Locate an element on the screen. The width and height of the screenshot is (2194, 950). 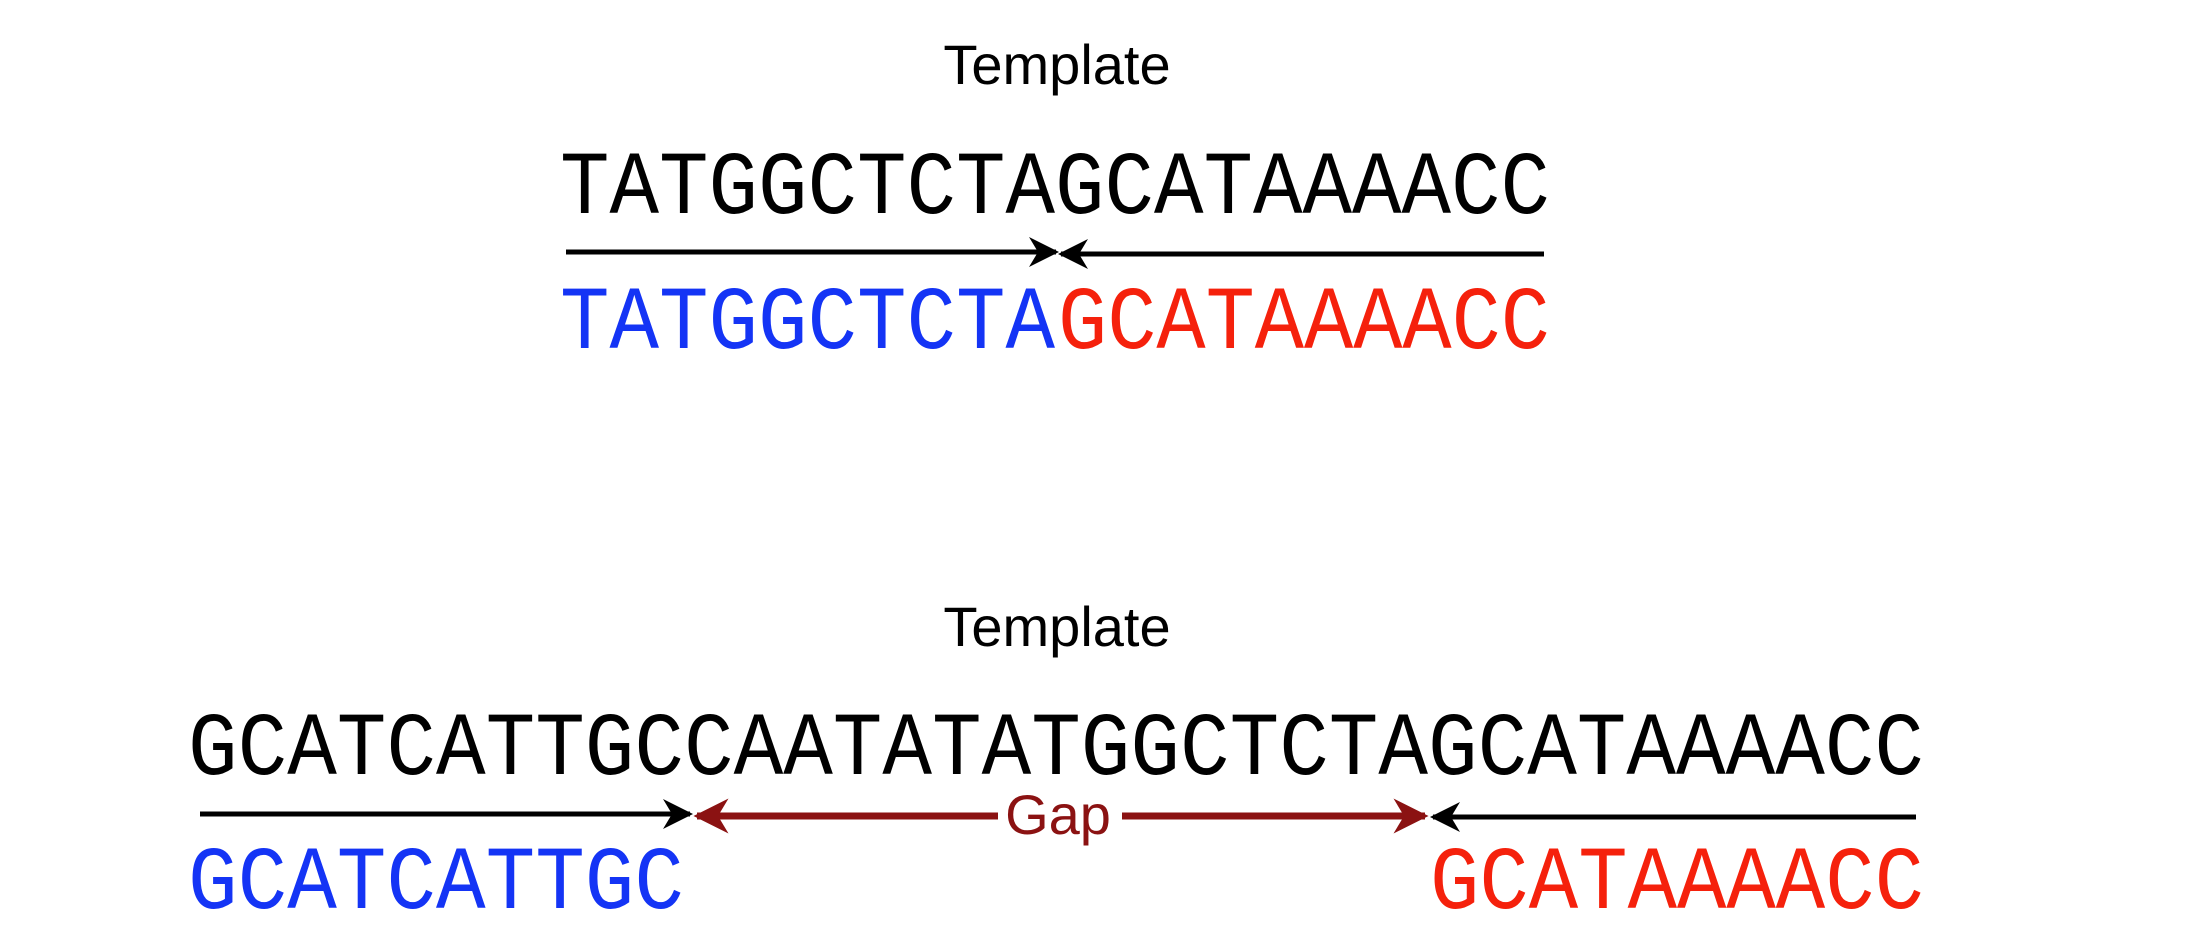
gap-label: Gap is located at coordinates (1058, 814).